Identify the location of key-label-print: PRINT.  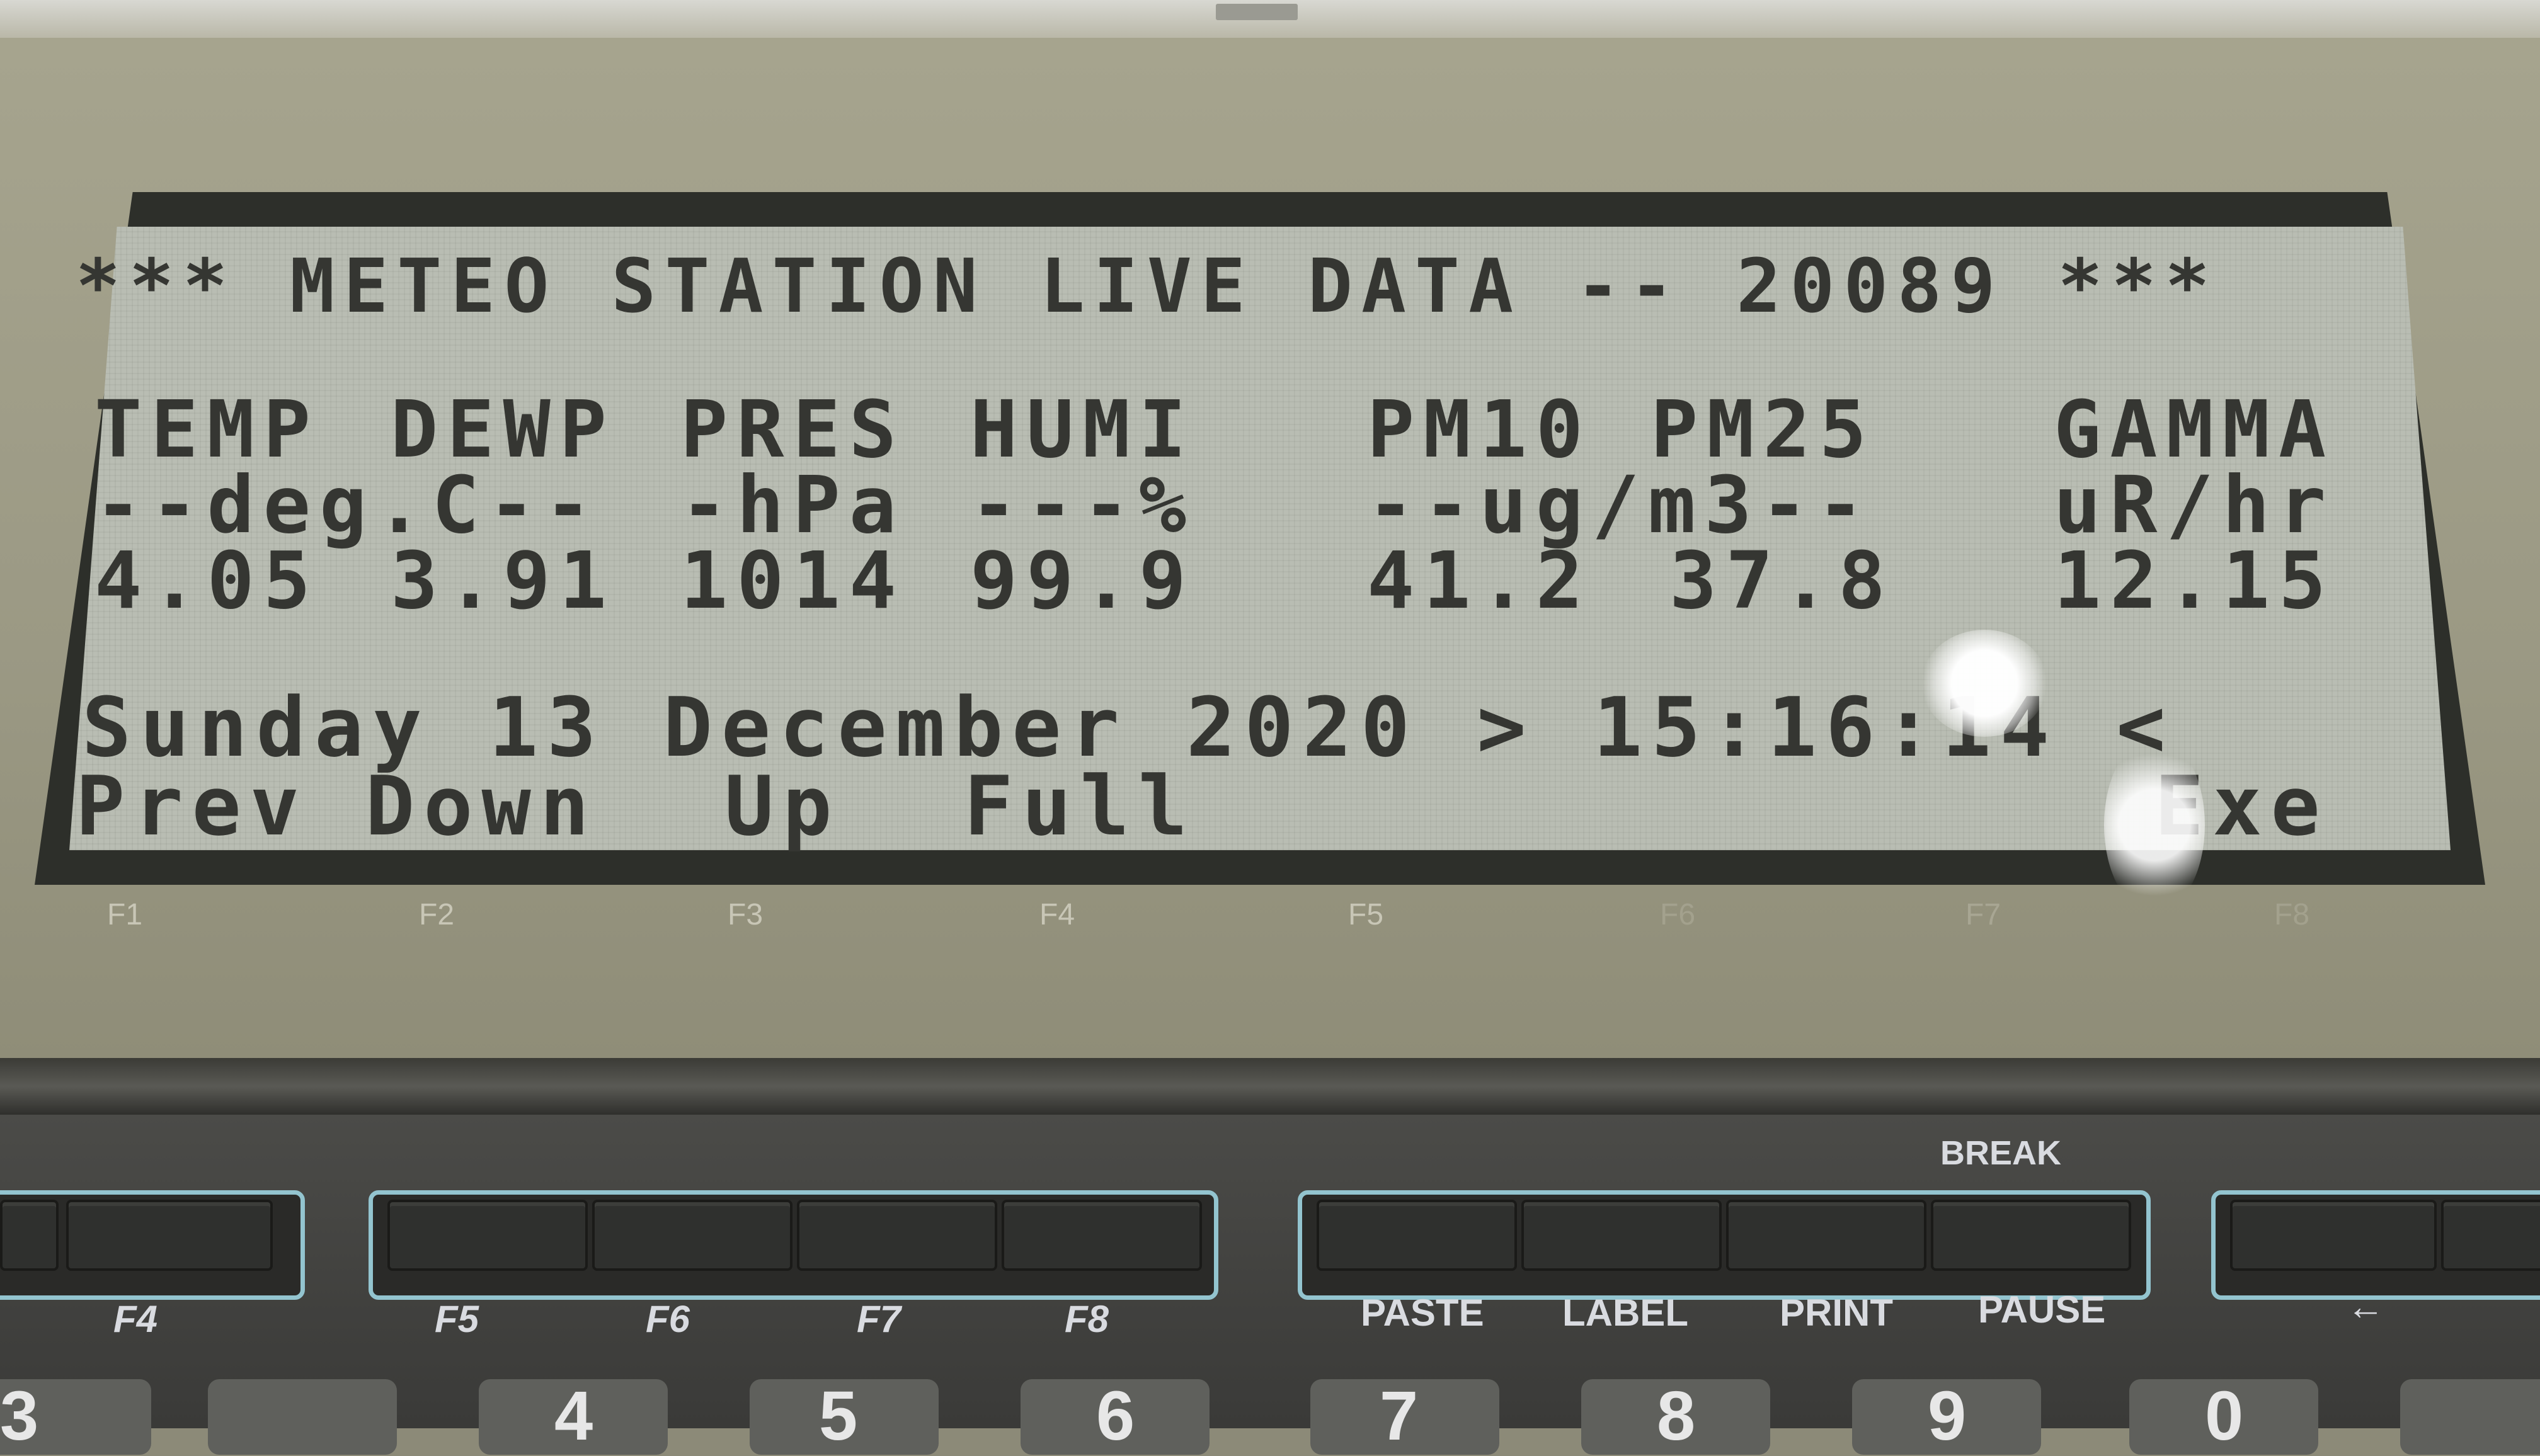
(1836, 1313).